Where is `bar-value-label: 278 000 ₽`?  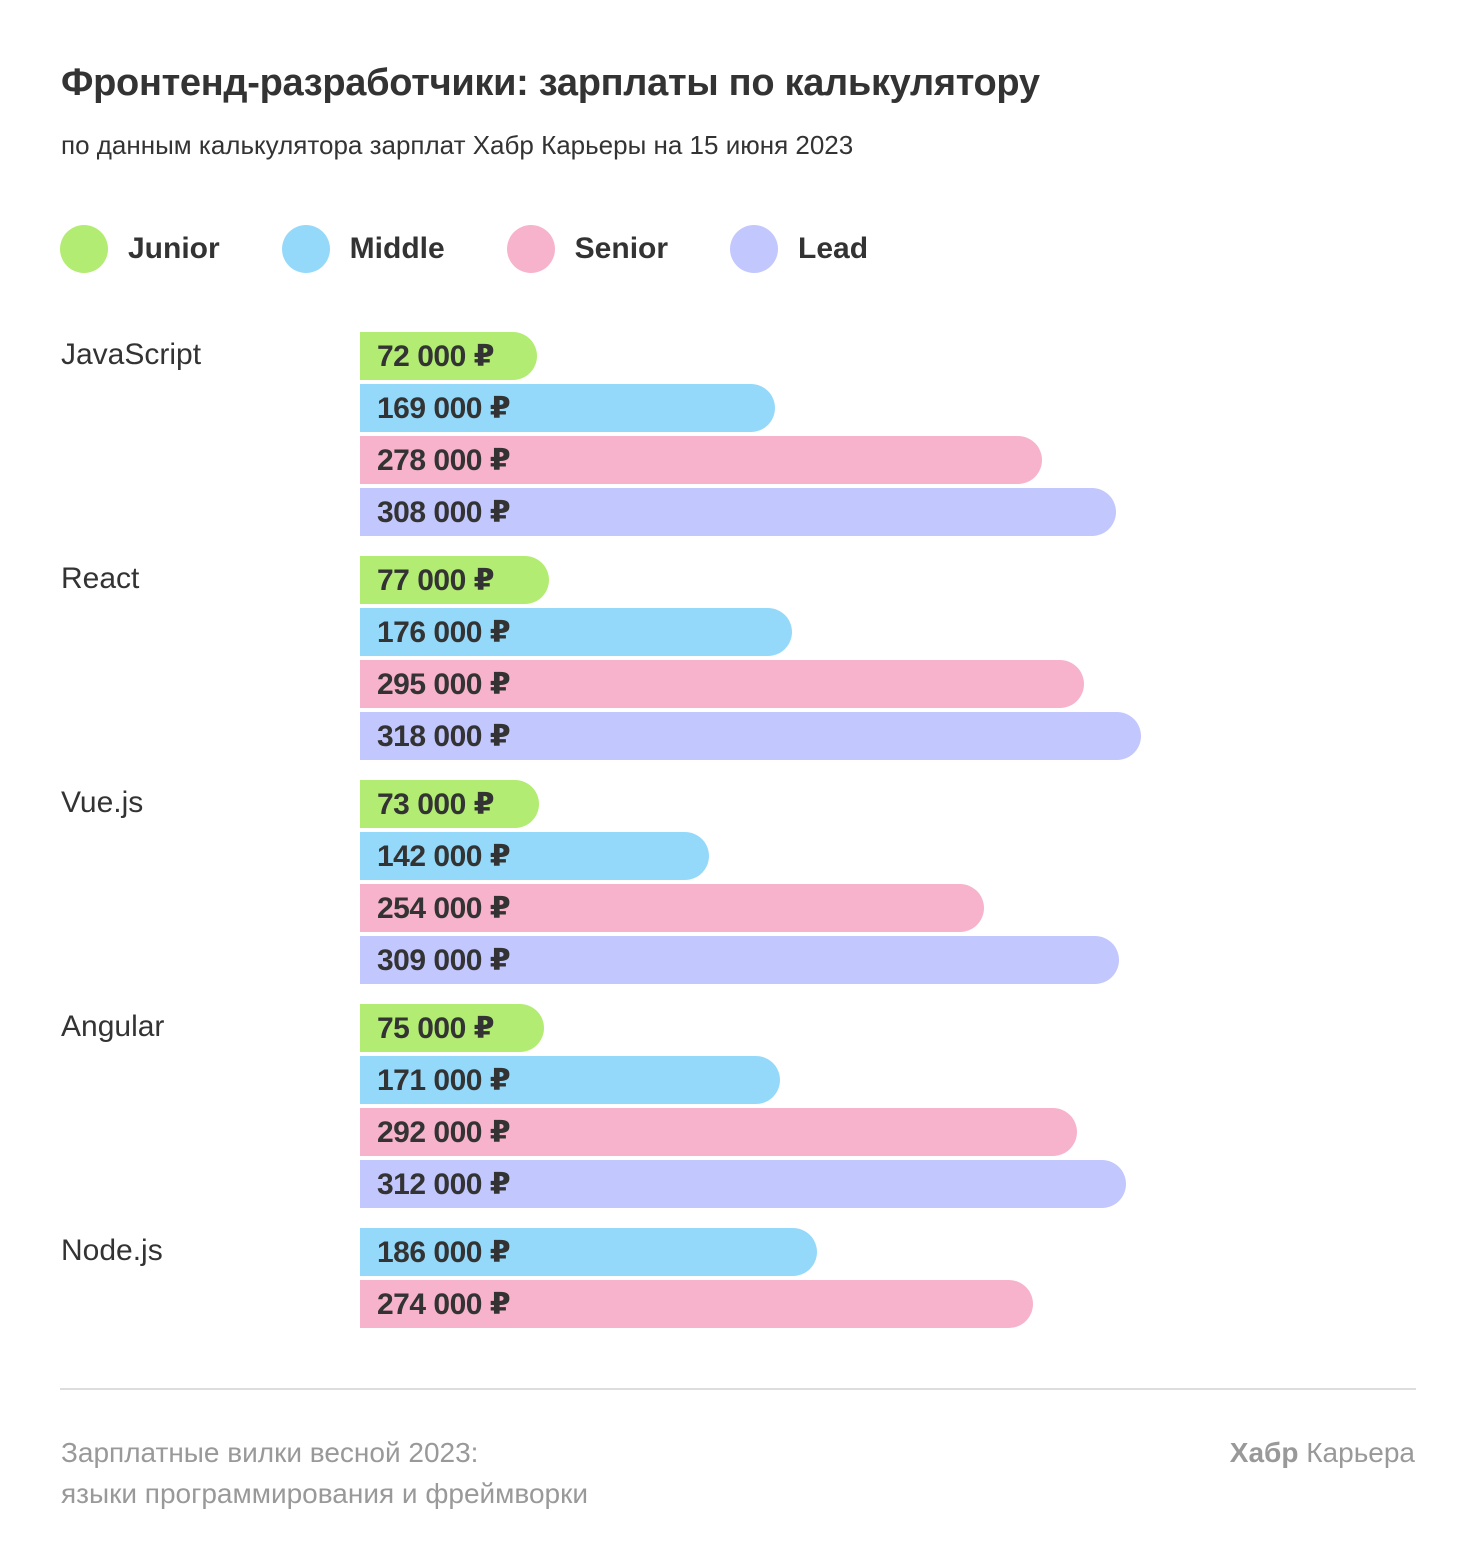
bar-value-label: 278 000 ₽ is located at coordinates (444, 460).